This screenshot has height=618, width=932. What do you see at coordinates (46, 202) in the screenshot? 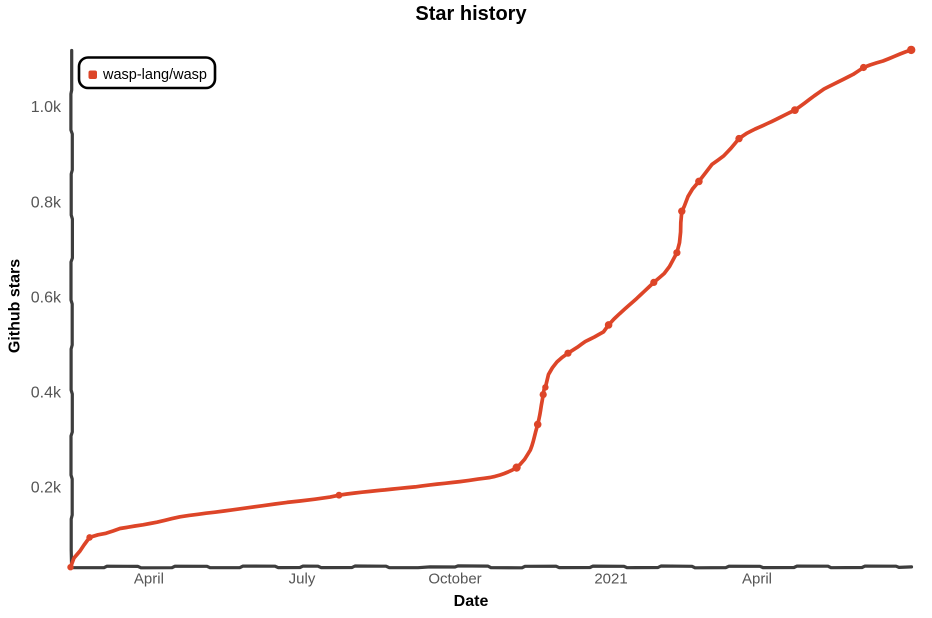
I see `svg-text: 0.8k` at bounding box center [46, 202].